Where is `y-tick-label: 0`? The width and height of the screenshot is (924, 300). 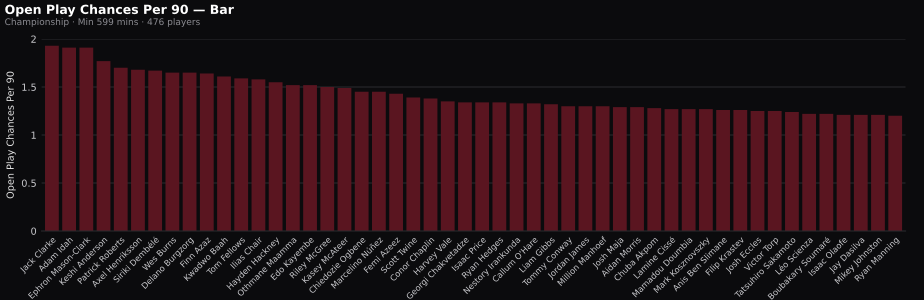 y-tick-label: 0 is located at coordinates (33, 231).